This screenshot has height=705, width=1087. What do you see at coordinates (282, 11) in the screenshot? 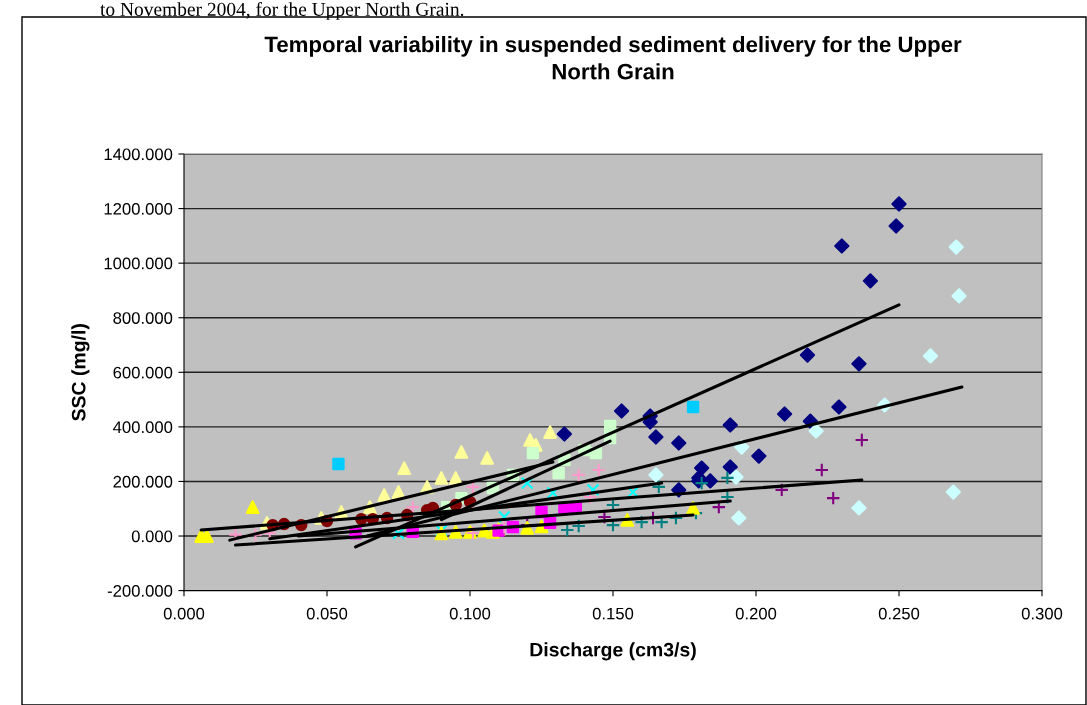
I see `text: to November 2004, for the Upper North Grain.` at bounding box center [282, 11].